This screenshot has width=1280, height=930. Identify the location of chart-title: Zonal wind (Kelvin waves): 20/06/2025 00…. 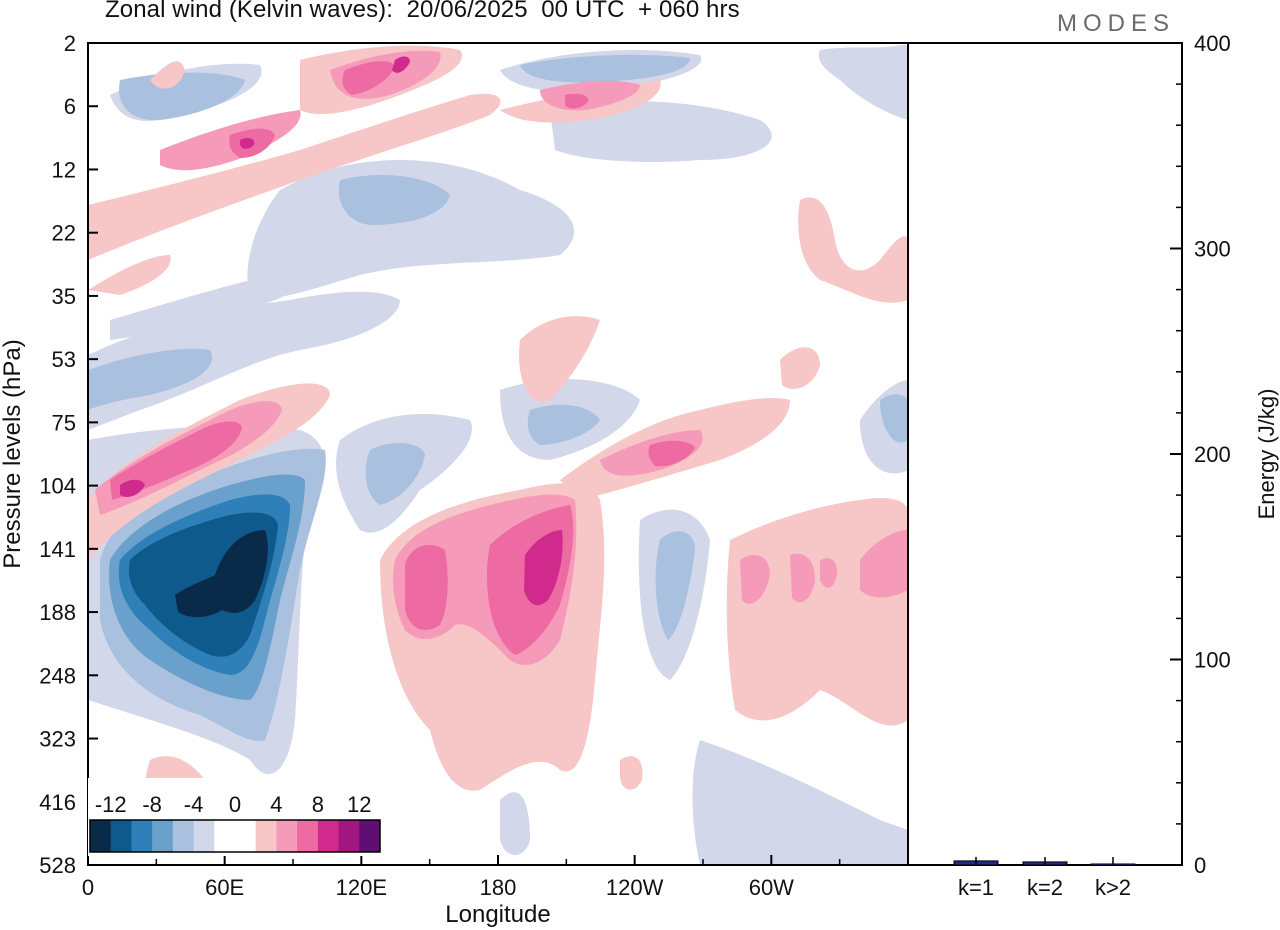
(422, 11).